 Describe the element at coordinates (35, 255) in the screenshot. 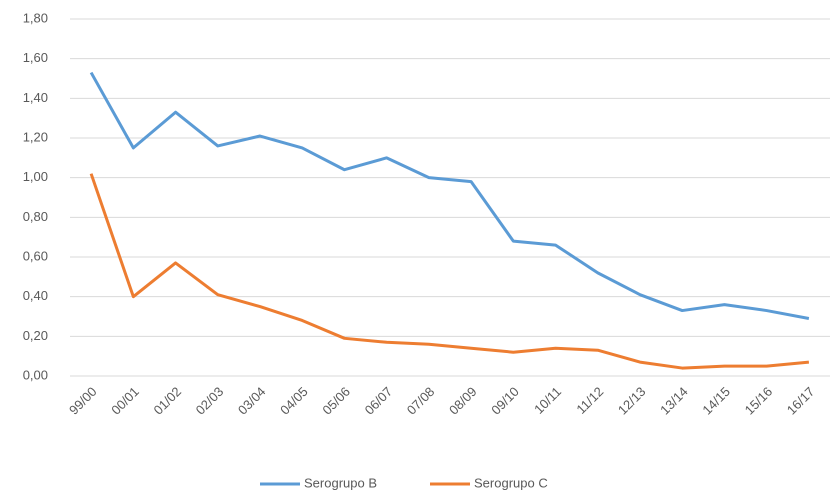

I see `y-tick-label: 0,60` at that location.